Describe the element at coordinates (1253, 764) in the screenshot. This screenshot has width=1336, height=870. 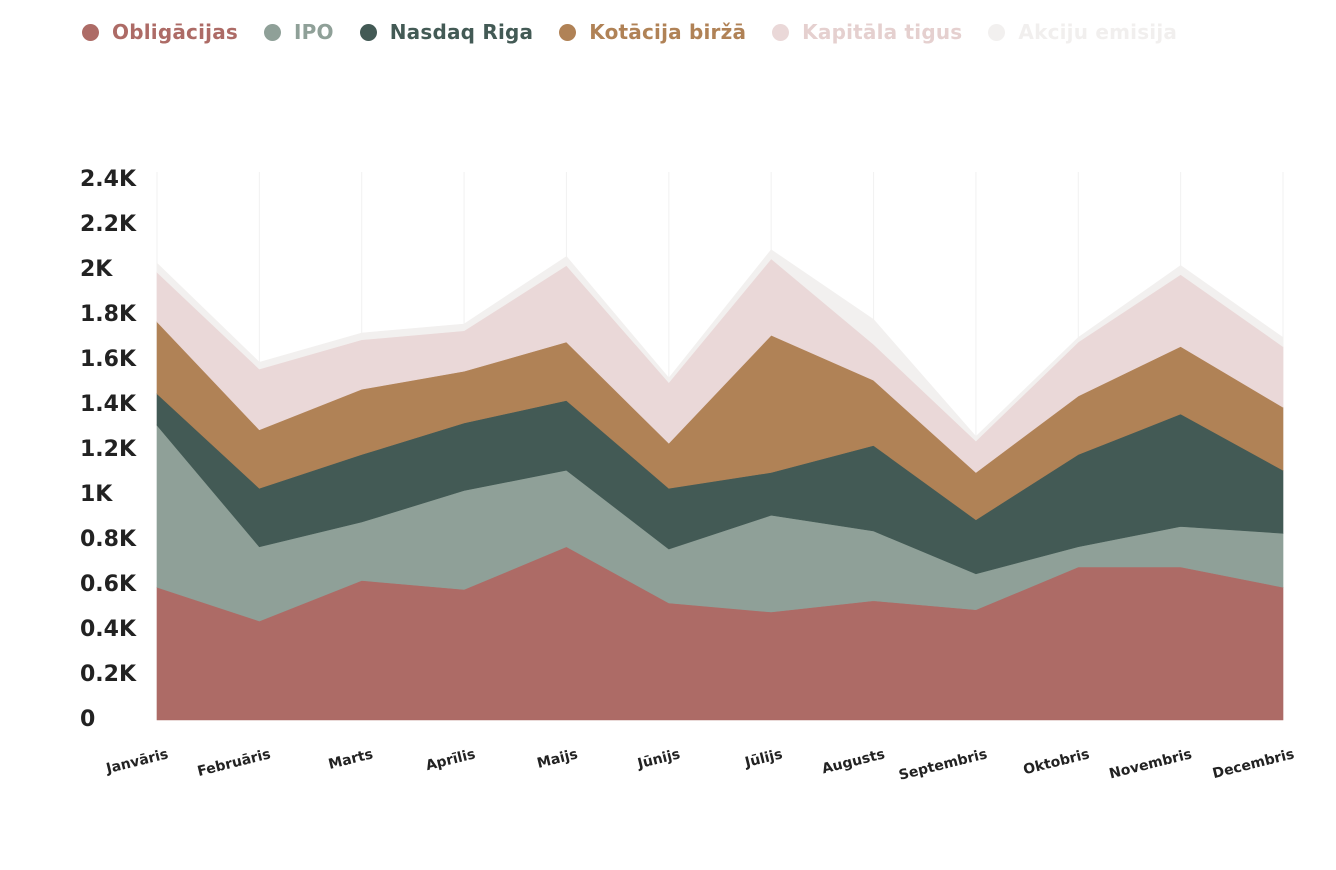
I see `x-tick-label-decembris: Decembris` at that location.